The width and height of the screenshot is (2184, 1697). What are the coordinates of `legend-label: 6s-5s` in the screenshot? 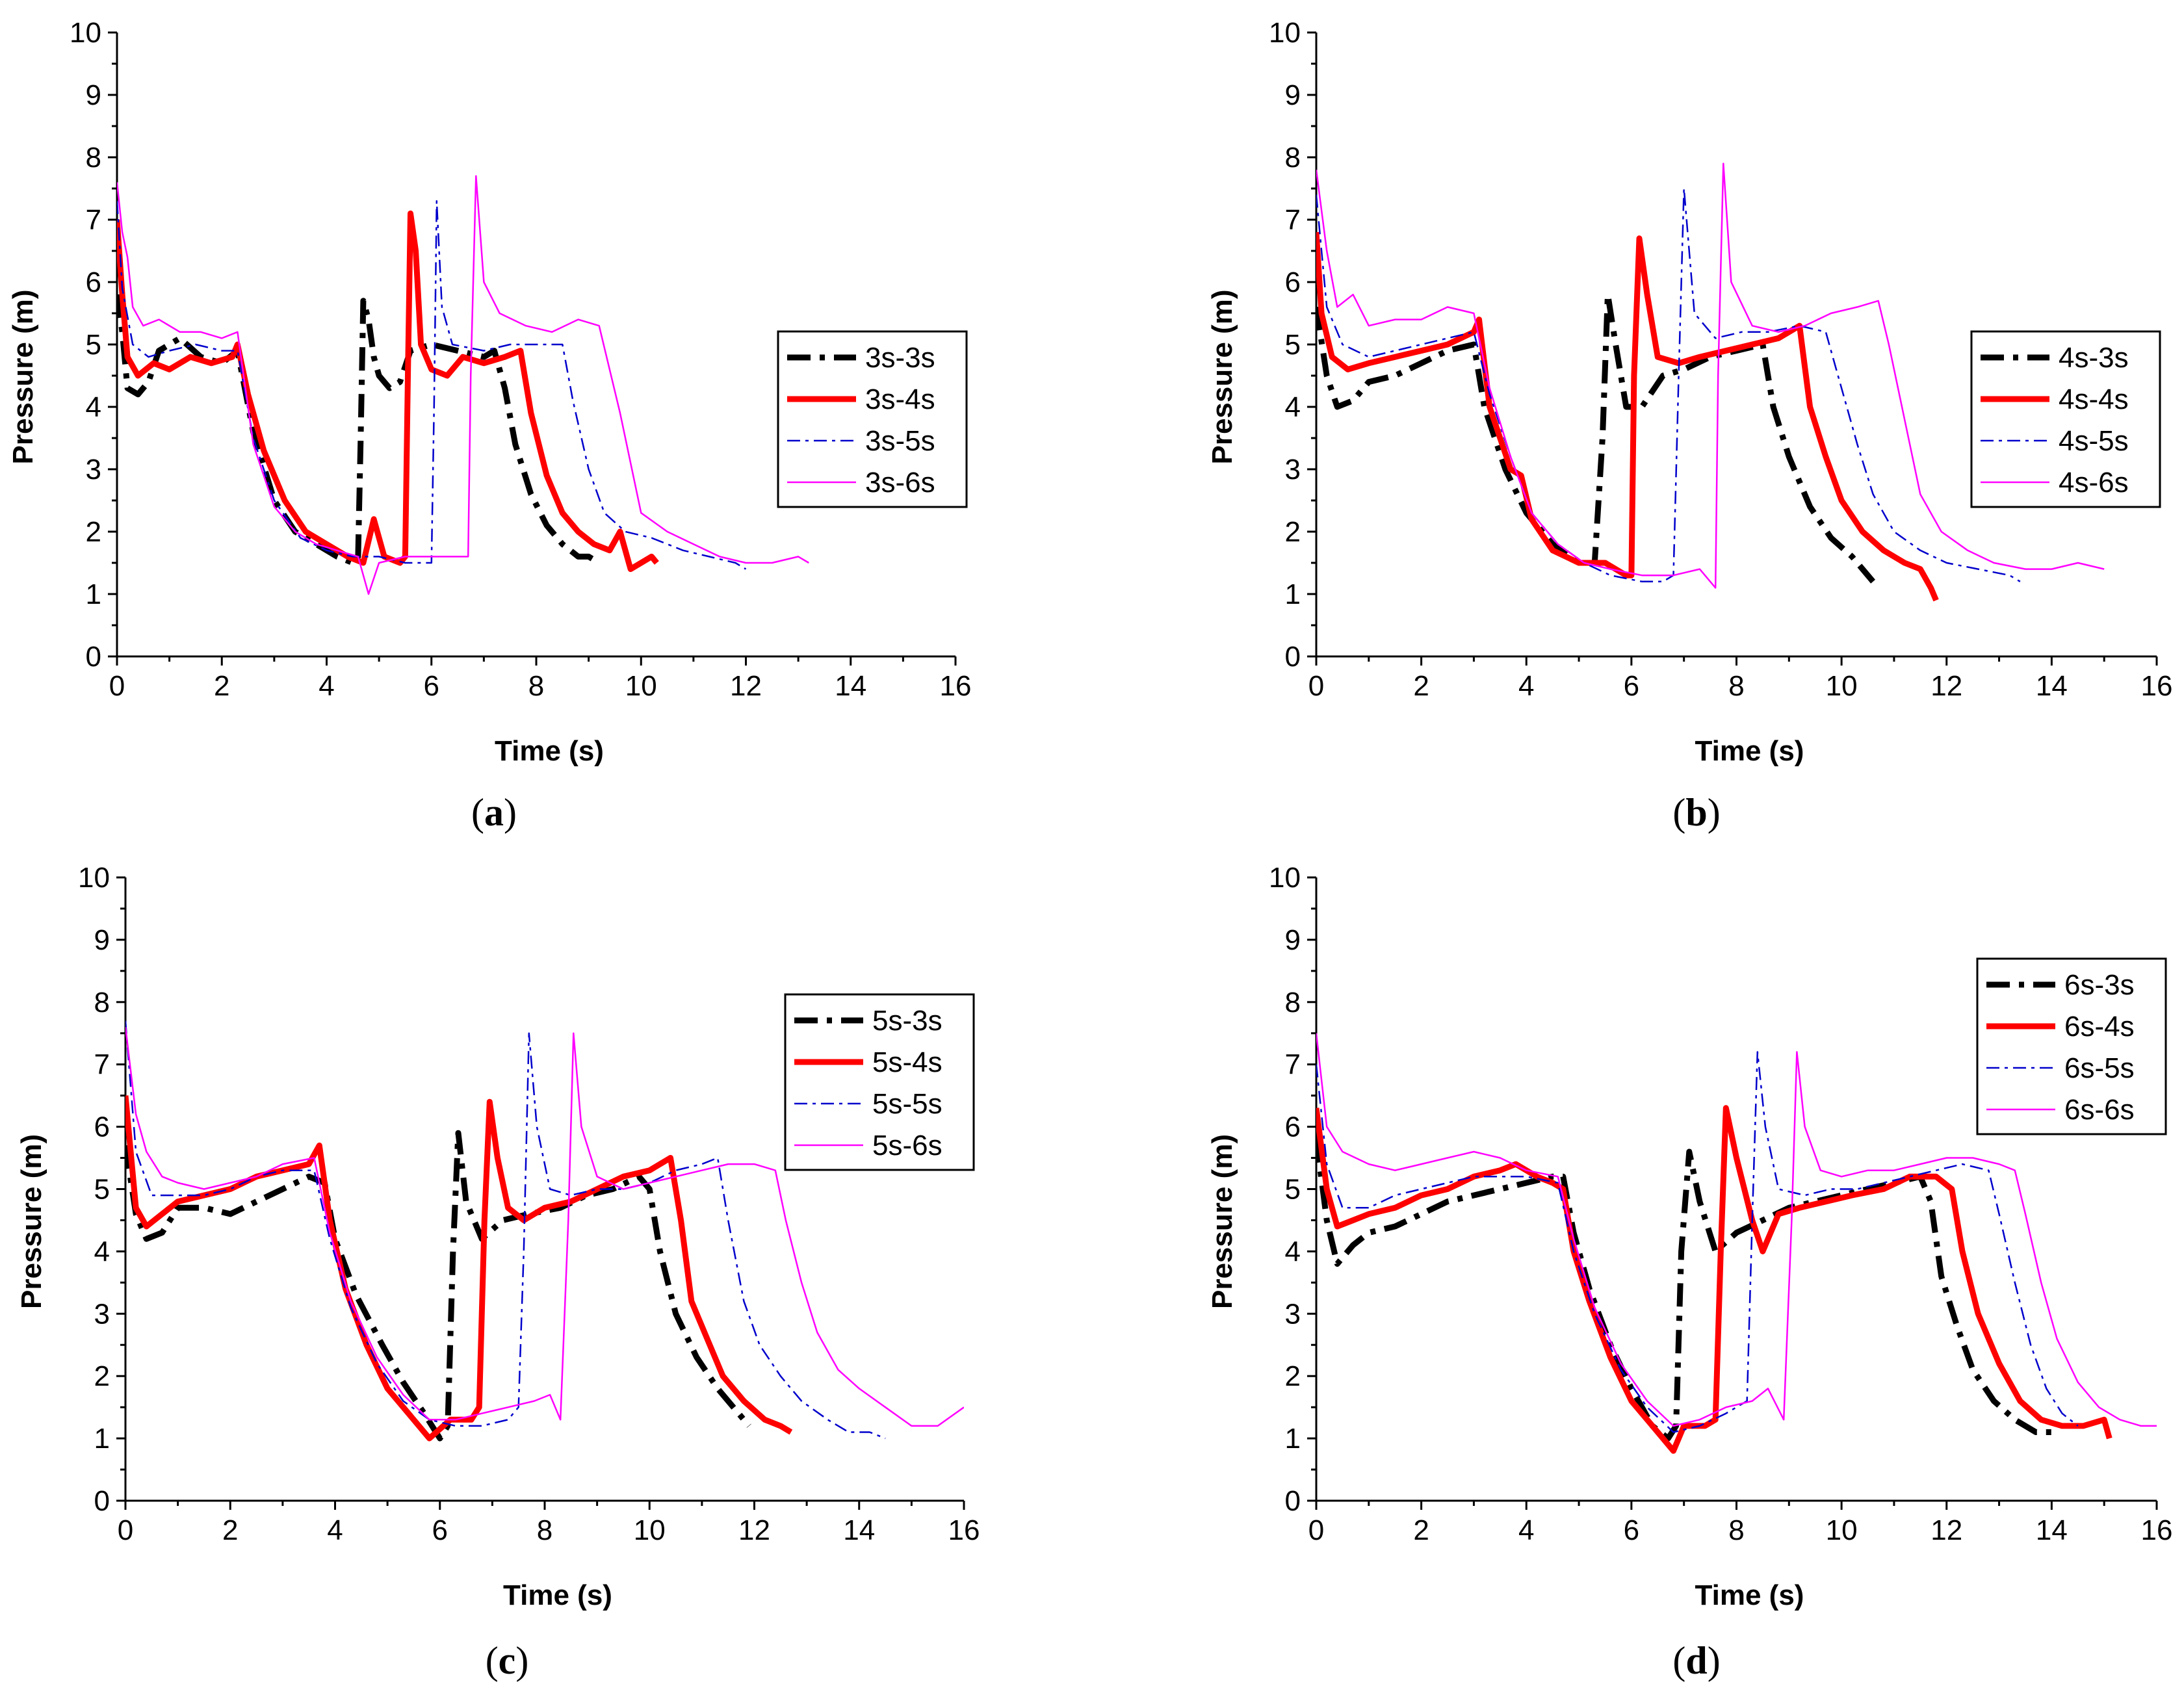 It's located at (2099, 1068).